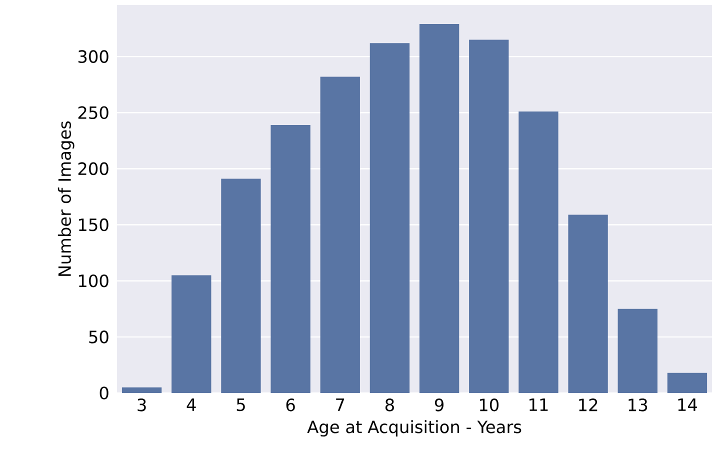 This screenshot has width=719, height=456. Describe the element at coordinates (588, 405) in the screenshot. I see `x-tick-label: 12` at that location.